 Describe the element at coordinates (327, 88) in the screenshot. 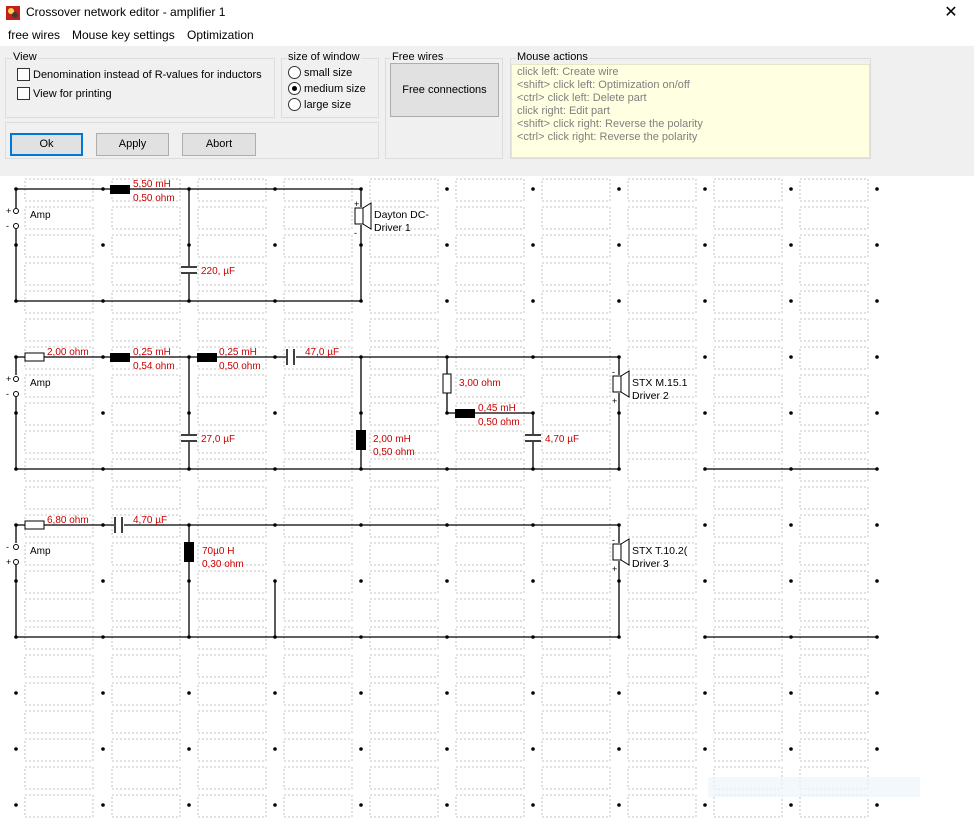

I see `medium-size-radio: medium size` at that location.